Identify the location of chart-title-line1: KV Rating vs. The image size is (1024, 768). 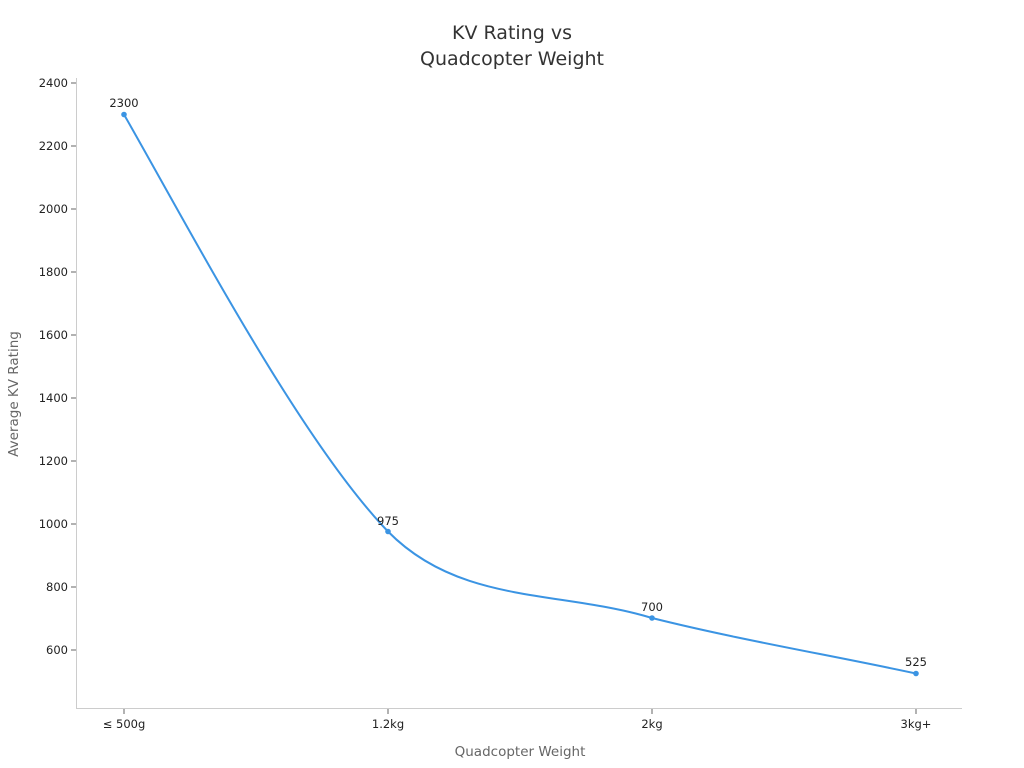
(512, 33).